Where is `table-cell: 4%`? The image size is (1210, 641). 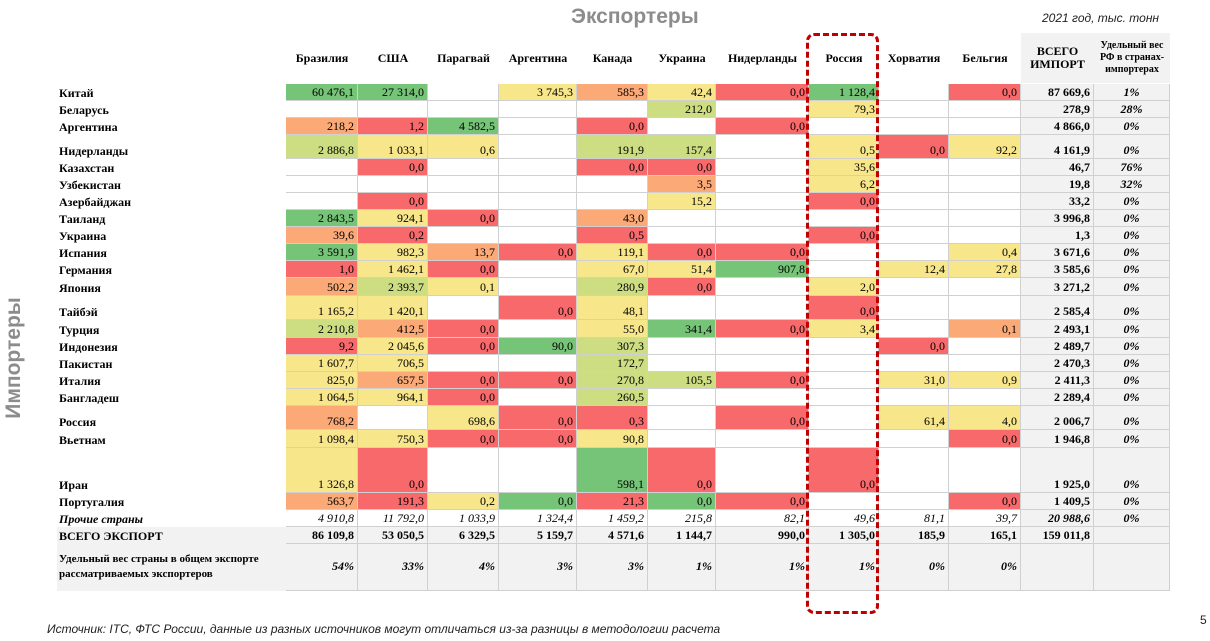
table-cell: 4% is located at coordinates (463, 567).